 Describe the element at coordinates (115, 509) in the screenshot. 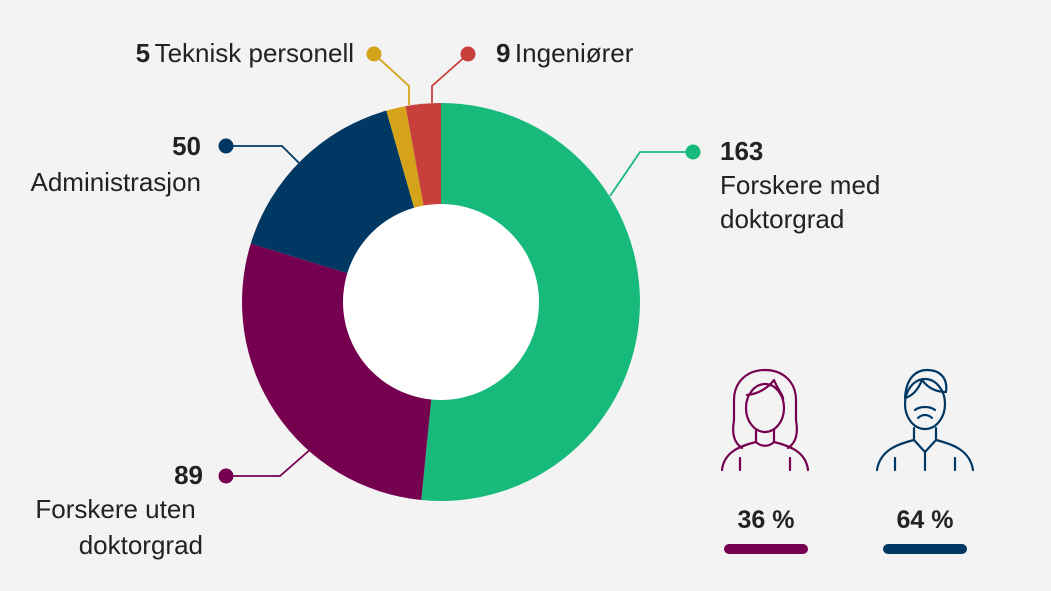

I see `category-label-forskere-uten-line-1: Forskere uten` at that location.